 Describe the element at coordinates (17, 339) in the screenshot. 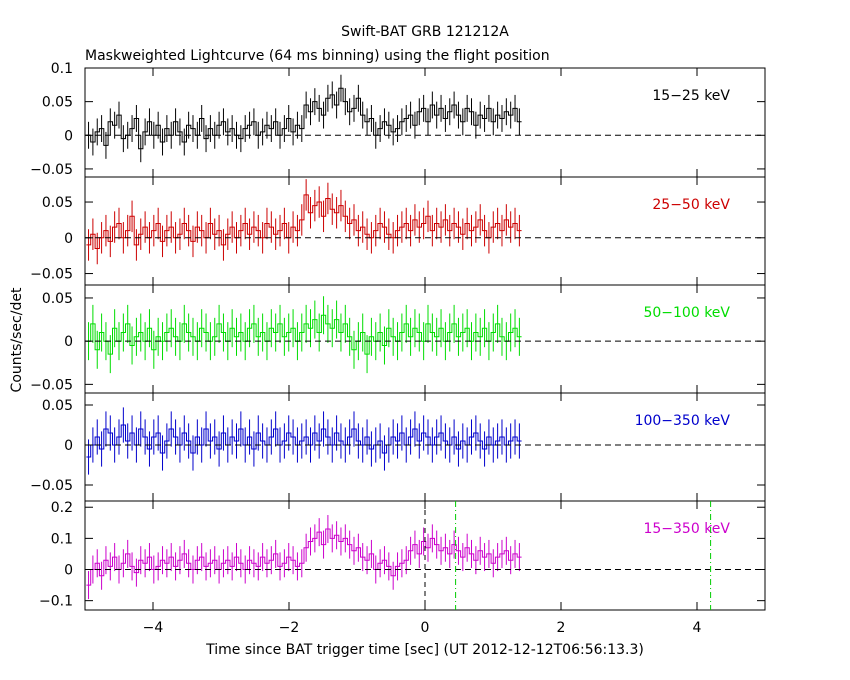

I see `y-axis-label: Counts/sec/det` at that location.